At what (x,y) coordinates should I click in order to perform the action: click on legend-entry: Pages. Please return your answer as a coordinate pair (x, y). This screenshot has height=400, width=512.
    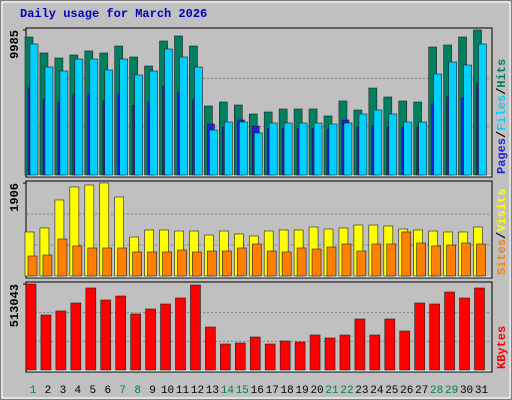
    Looking at the image, I should click on (502, 156).